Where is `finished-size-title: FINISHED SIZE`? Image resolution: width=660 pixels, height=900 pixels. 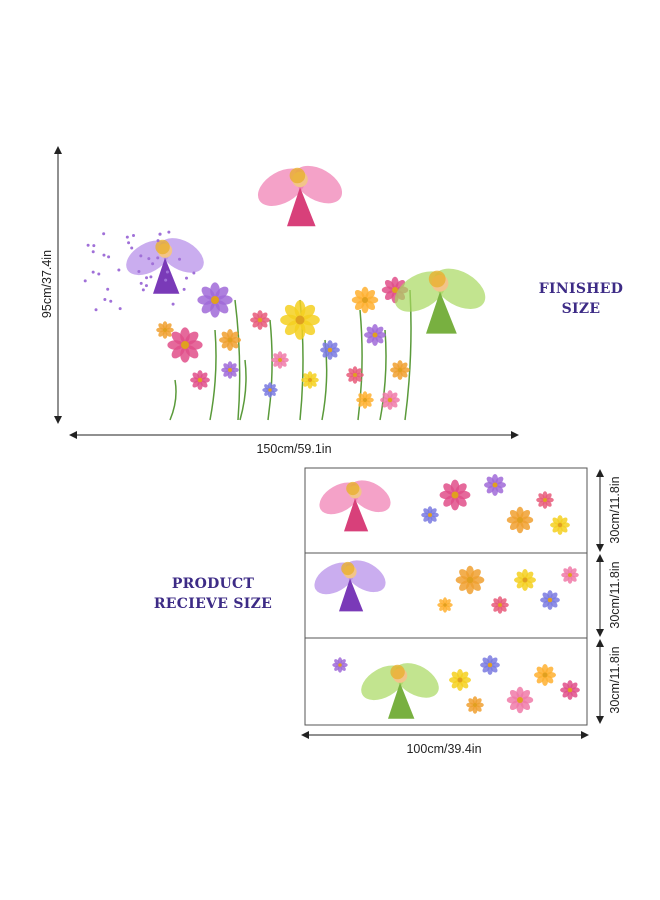
finished-size-title: FINISHED SIZE is located at coordinates (581, 299).